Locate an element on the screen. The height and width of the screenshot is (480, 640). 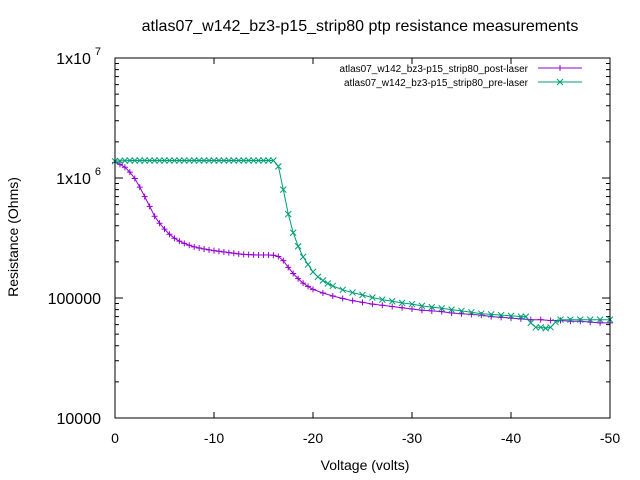
x-tick-label: -40 is located at coordinates (511, 438).